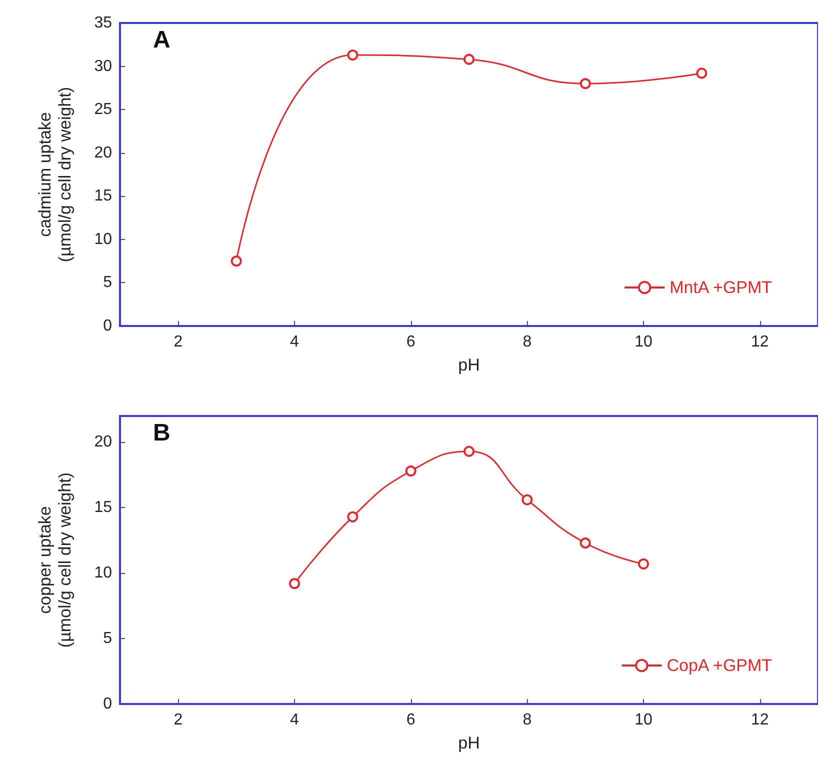  What do you see at coordinates (55, 174) in the screenshot?
I see `y-axis-title: cadmium uptake (µmol/g cell dry weight)` at bounding box center [55, 174].